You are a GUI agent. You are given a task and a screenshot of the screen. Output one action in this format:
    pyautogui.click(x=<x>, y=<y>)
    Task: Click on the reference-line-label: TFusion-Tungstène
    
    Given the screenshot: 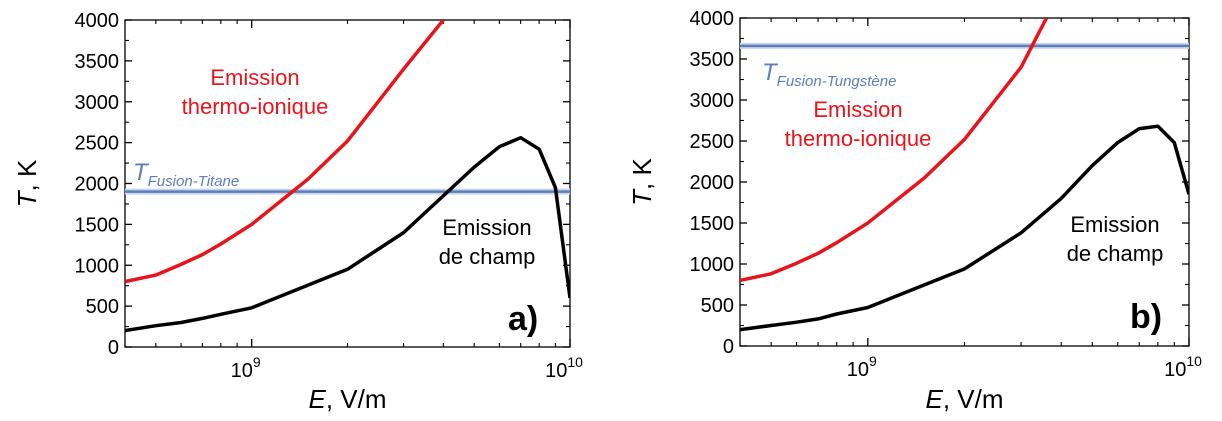 What is the action you would take?
    pyautogui.click(x=829, y=74)
    